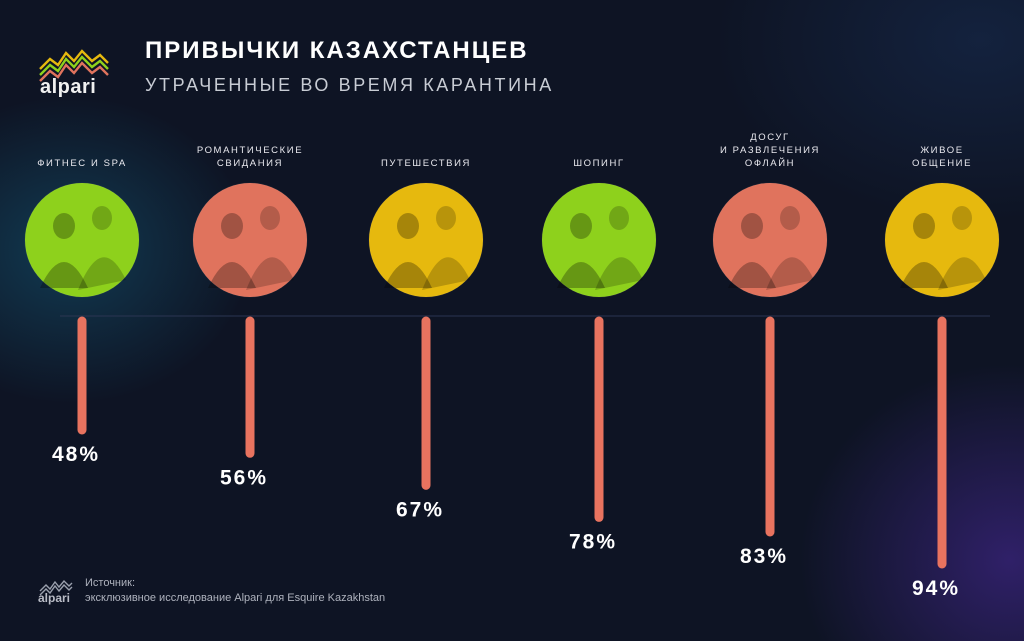  Describe the element at coordinates (244, 477) in the screenshot. I see `value-label: 56%` at that location.